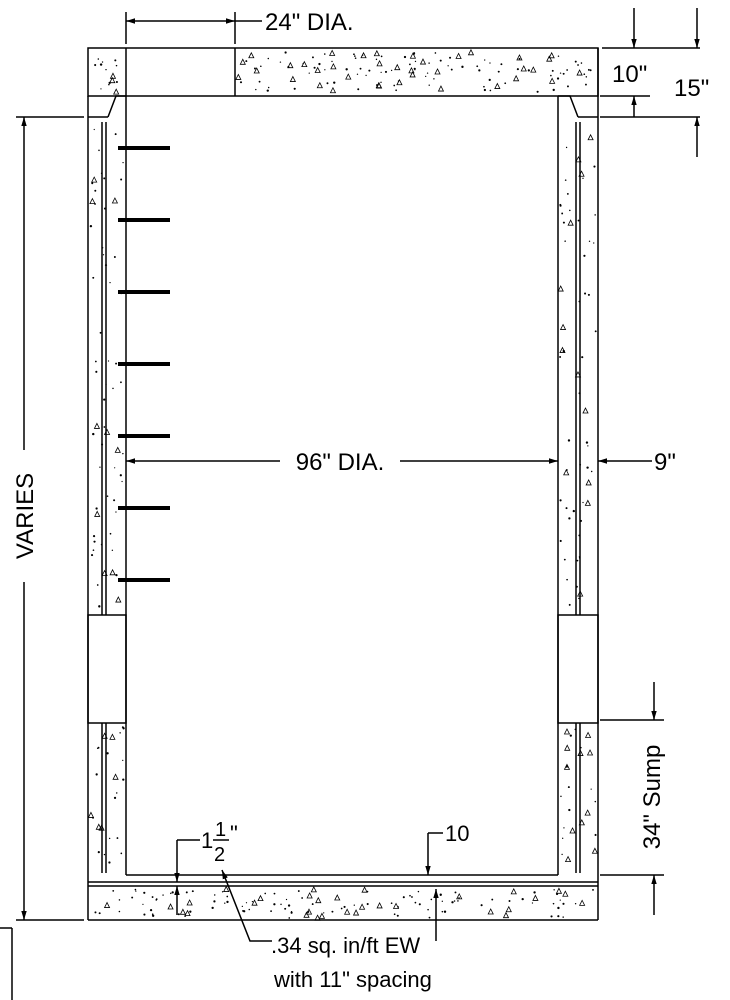 The width and height of the screenshot is (730, 1000). Describe the element at coordinates (654, 82) in the screenshot. I see `top-slab-dimension: 10" 15"` at that location.